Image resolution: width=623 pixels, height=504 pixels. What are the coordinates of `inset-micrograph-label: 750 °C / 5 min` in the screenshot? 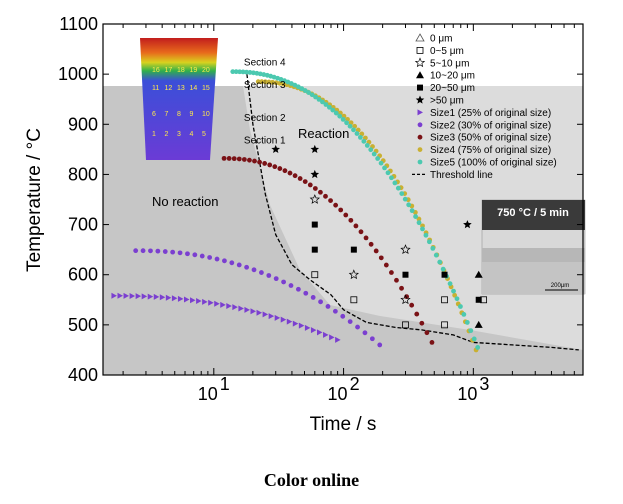 It's located at (533, 213).